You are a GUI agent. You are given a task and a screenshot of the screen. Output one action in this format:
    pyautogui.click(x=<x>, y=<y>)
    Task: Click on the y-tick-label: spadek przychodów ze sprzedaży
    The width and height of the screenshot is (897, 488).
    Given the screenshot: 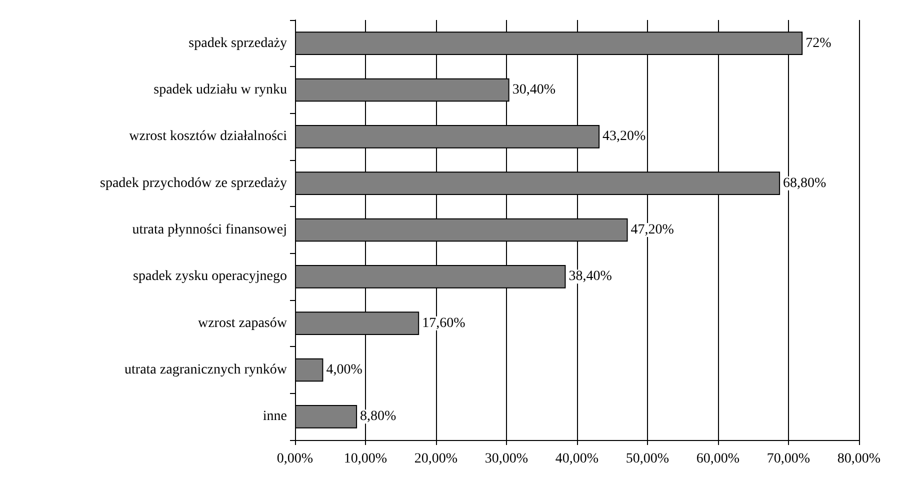 What is the action you would take?
    pyautogui.click(x=193, y=183)
    